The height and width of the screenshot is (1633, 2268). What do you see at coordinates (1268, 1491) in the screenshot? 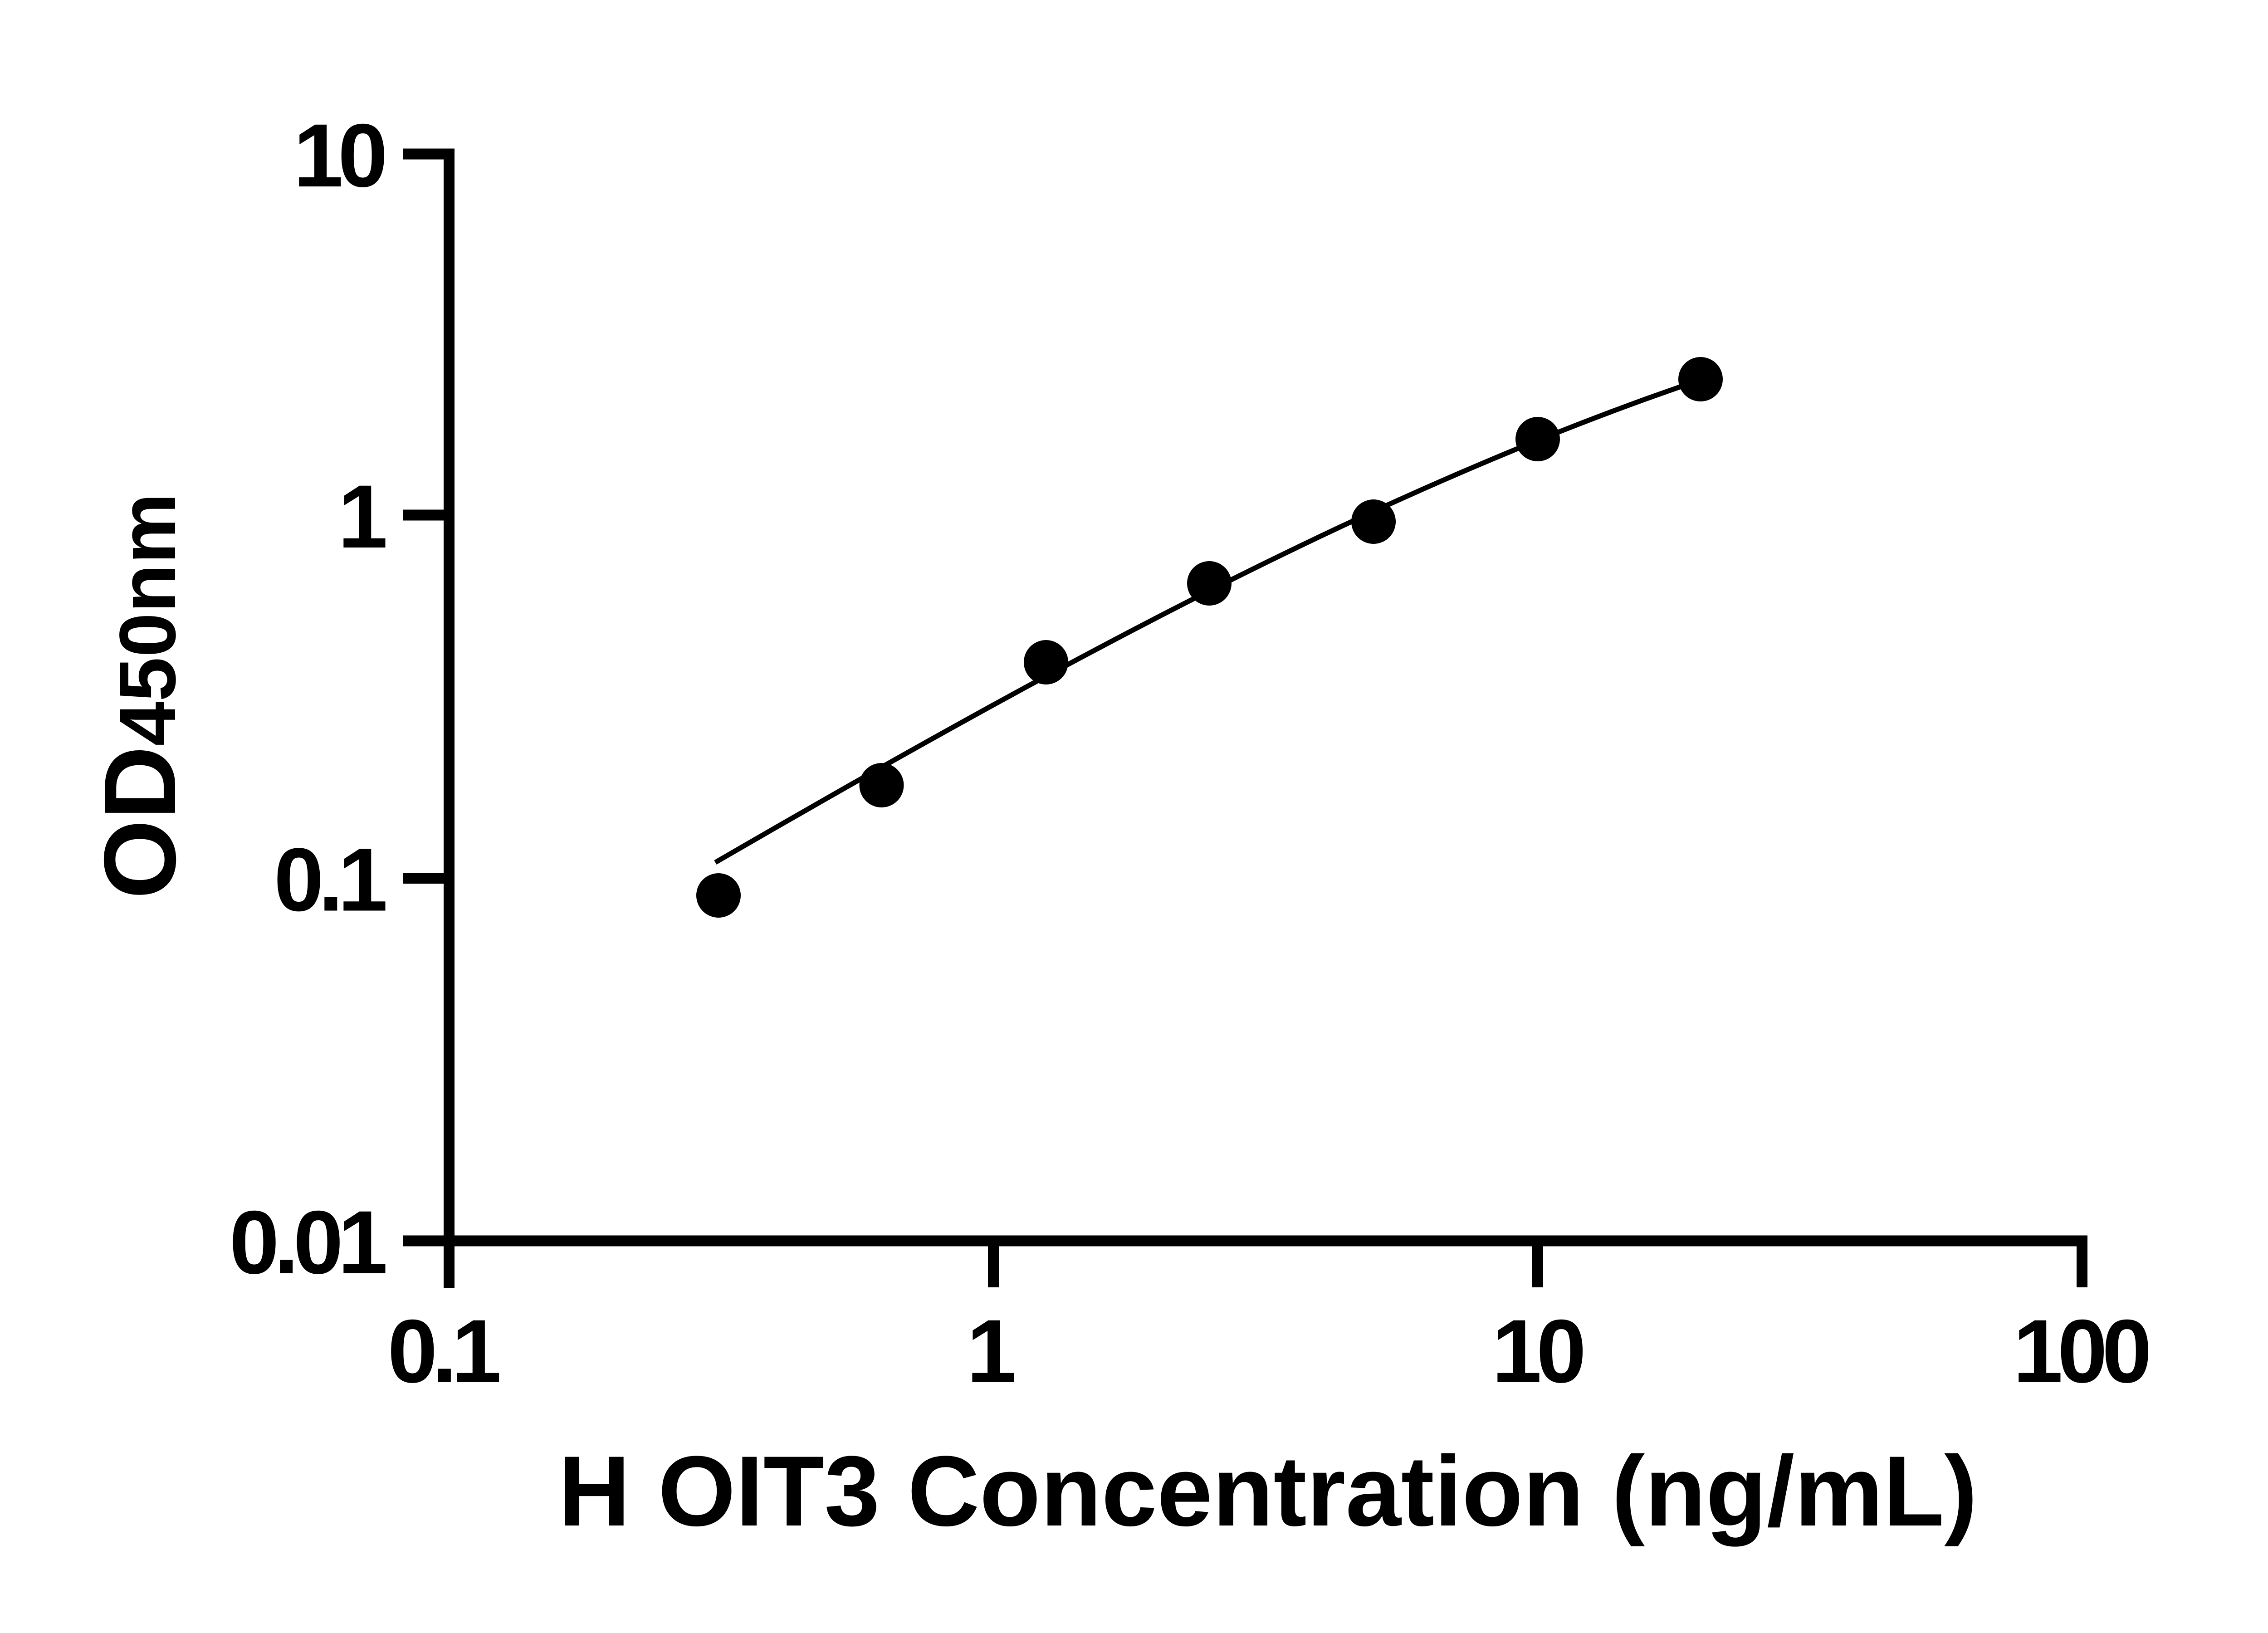
I see `svg-text: H OIT3 Concentration (ng/mL)` at bounding box center [1268, 1491].